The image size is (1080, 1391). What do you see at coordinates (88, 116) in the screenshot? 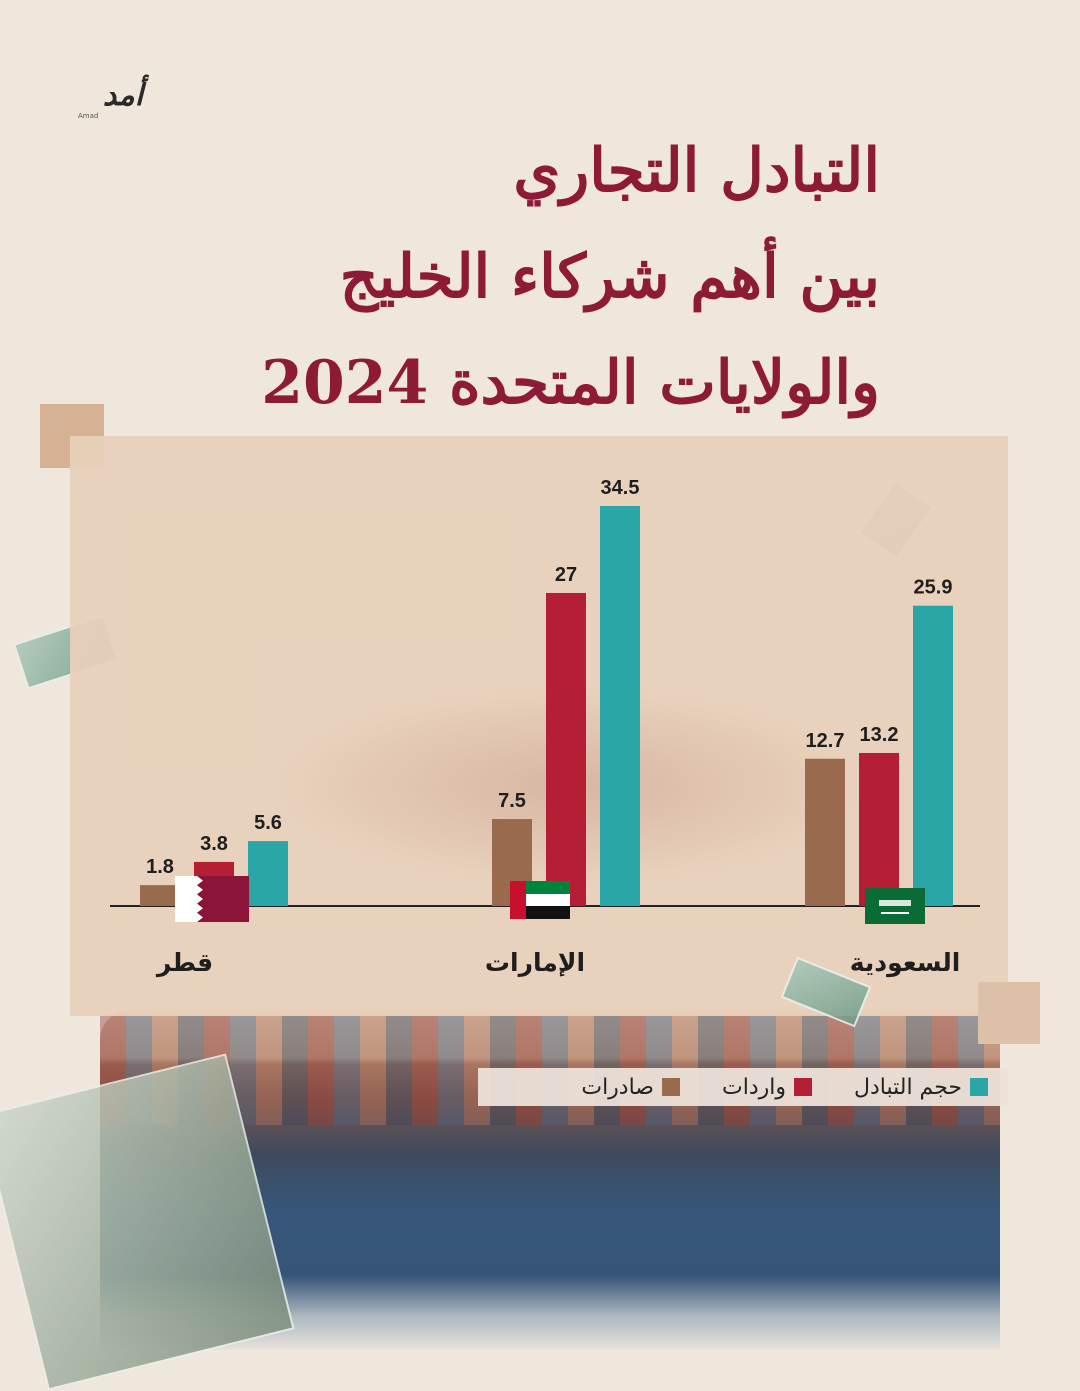
I see `amad-logo-subtitle: Amad` at bounding box center [88, 116].